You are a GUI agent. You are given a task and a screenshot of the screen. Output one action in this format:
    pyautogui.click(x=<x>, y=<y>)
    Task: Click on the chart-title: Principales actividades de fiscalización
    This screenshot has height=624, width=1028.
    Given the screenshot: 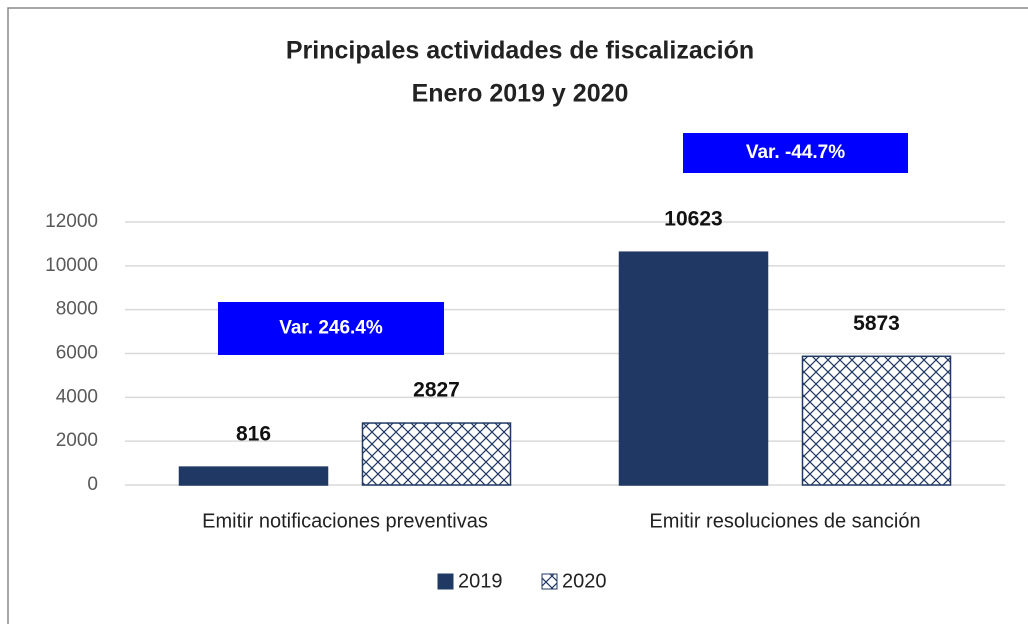 What is the action you would take?
    pyautogui.click(x=520, y=51)
    